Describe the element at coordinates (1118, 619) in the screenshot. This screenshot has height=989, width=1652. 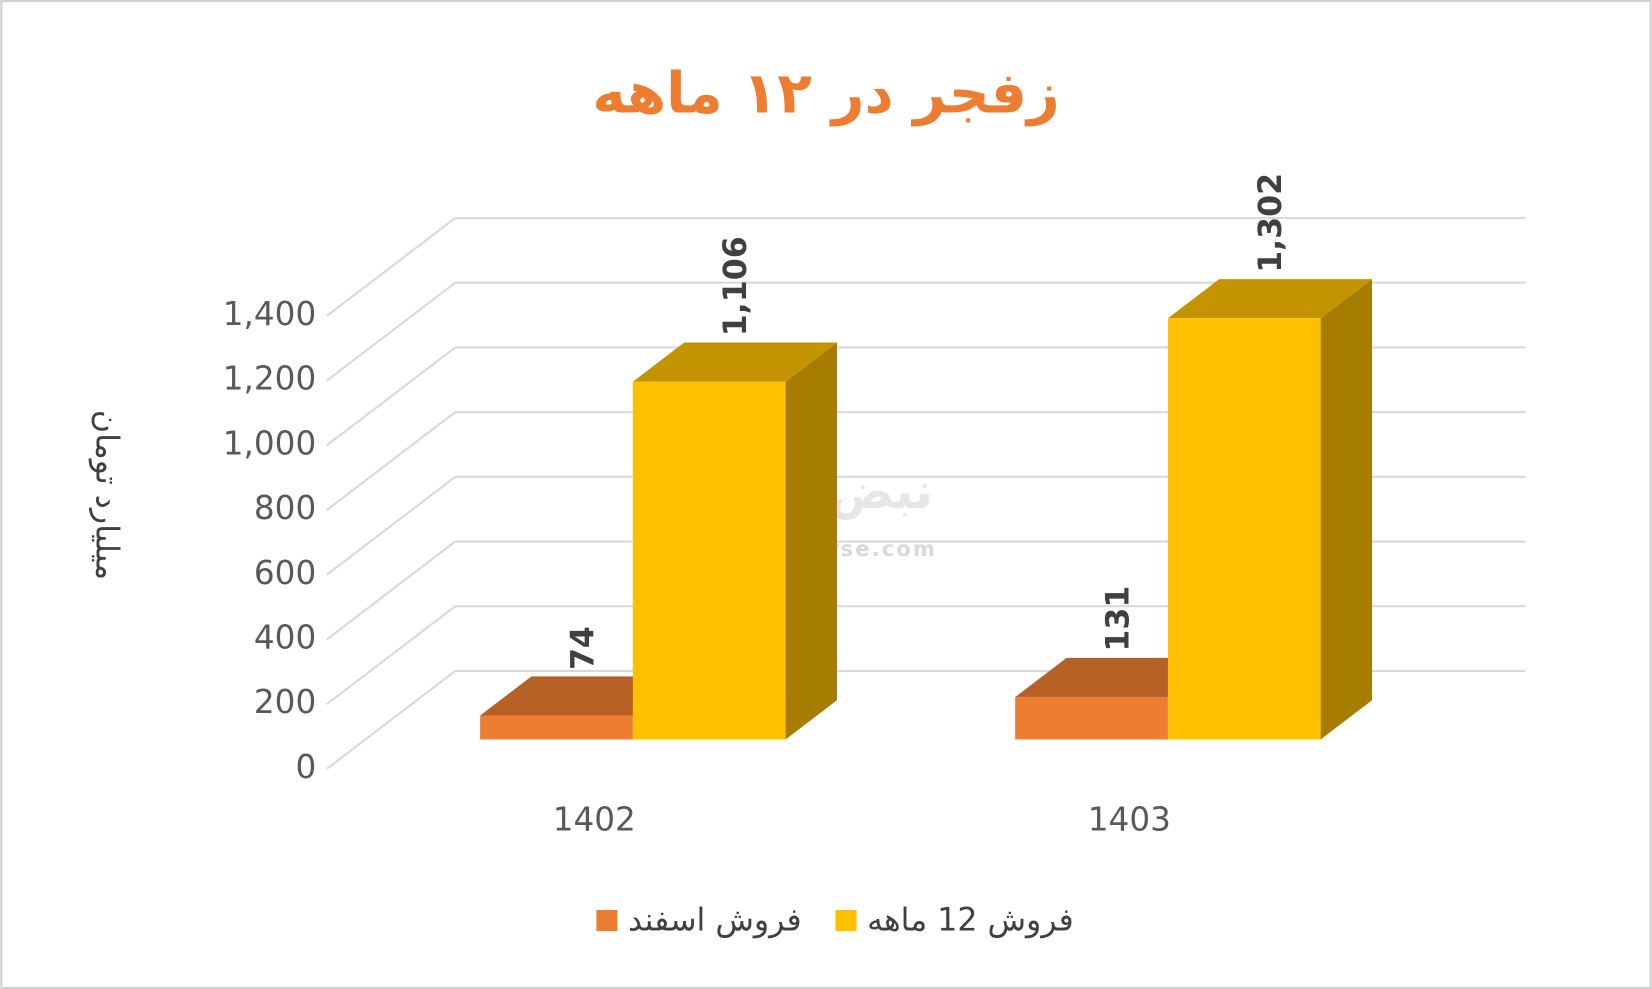
I see `data-label: 131` at that location.